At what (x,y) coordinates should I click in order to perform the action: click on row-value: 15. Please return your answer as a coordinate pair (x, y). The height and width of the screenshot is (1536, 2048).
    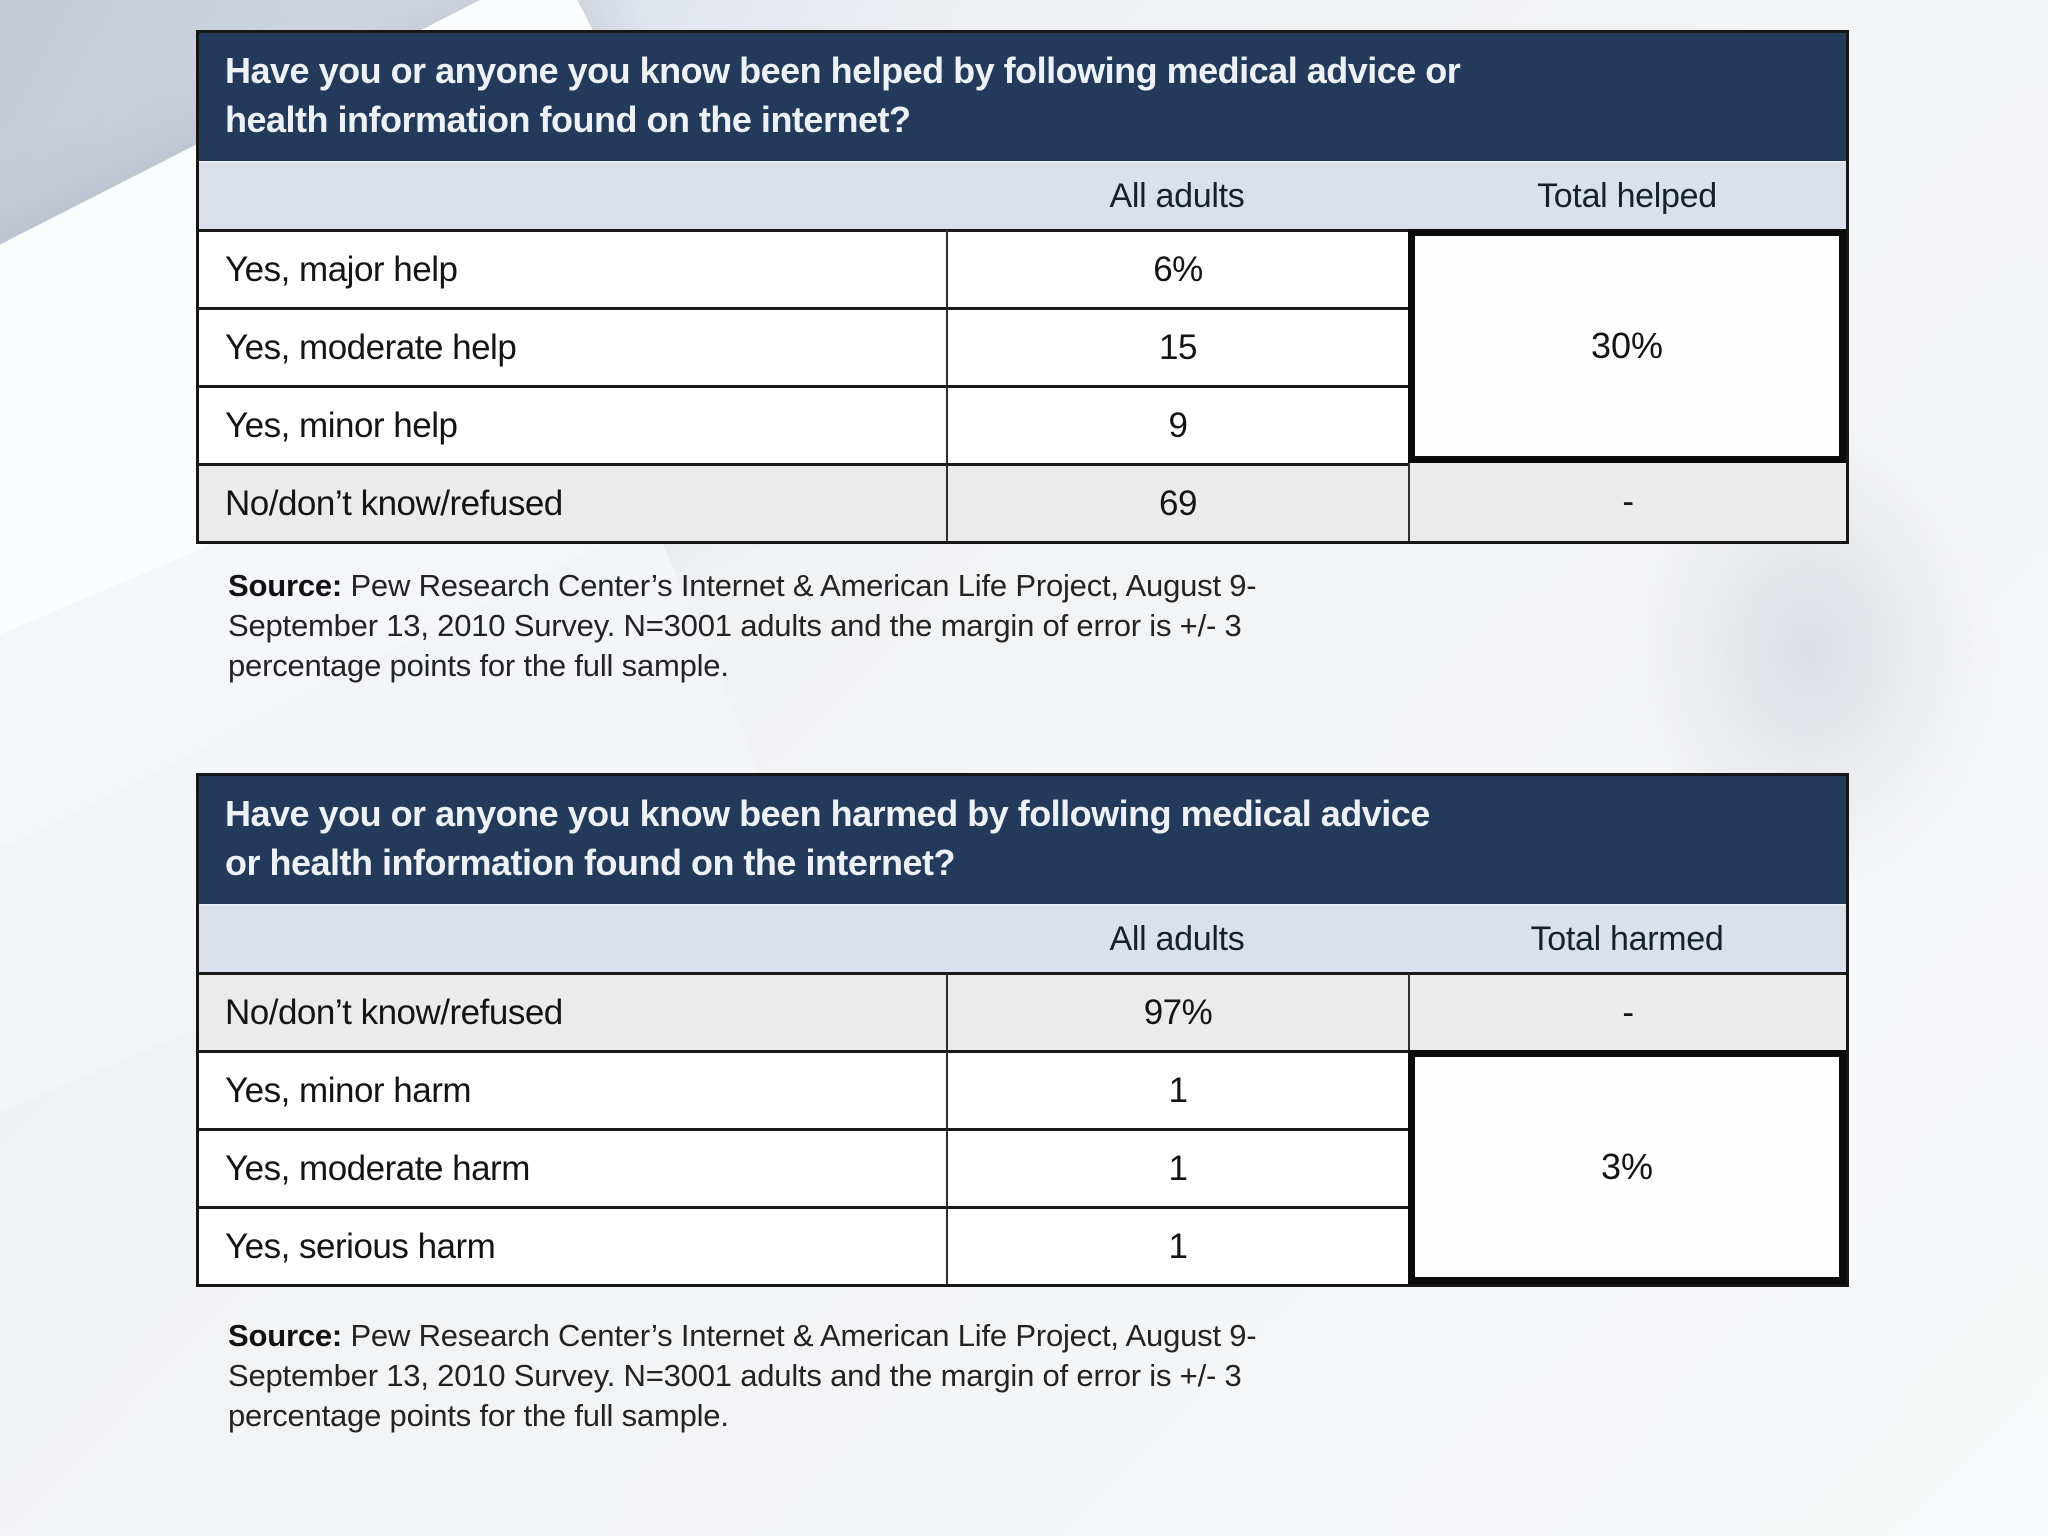
    Looking at the image, I should click on (1177, 346).